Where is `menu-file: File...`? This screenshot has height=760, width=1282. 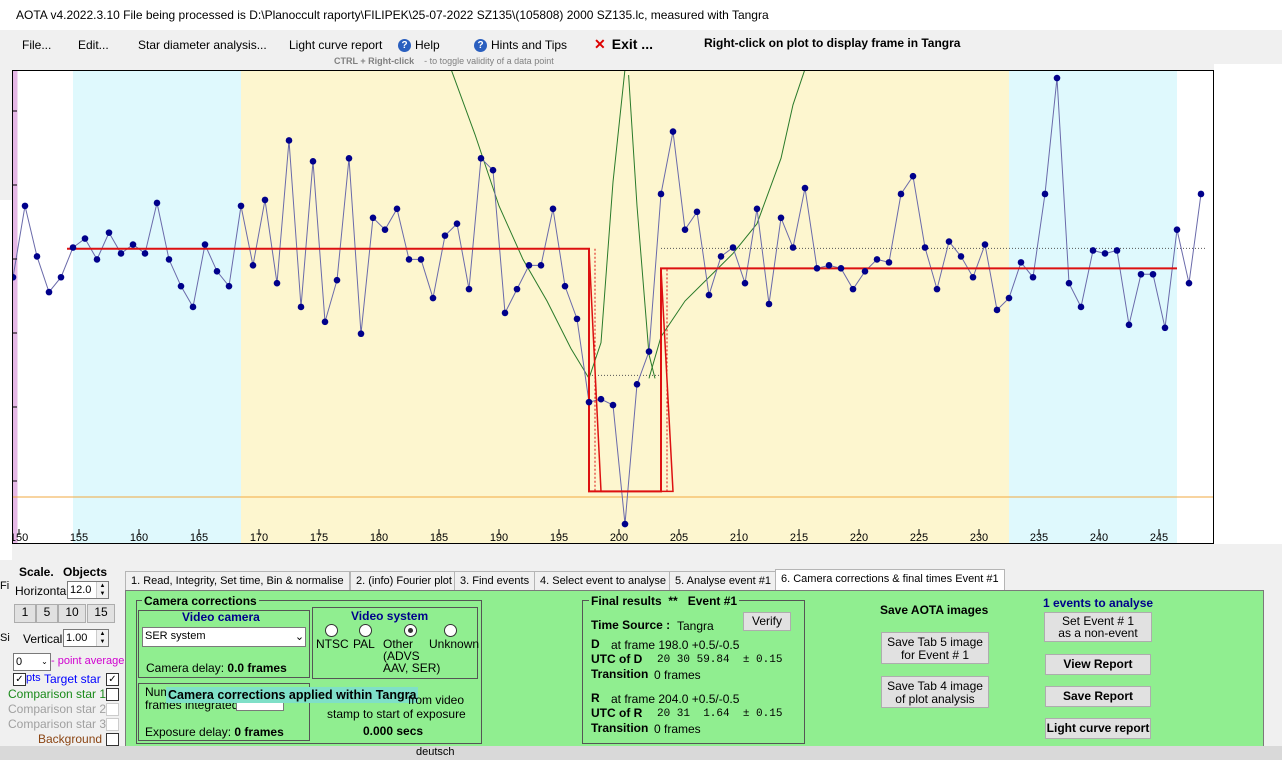
menu-file: File... is located at coordinates (37, 45).